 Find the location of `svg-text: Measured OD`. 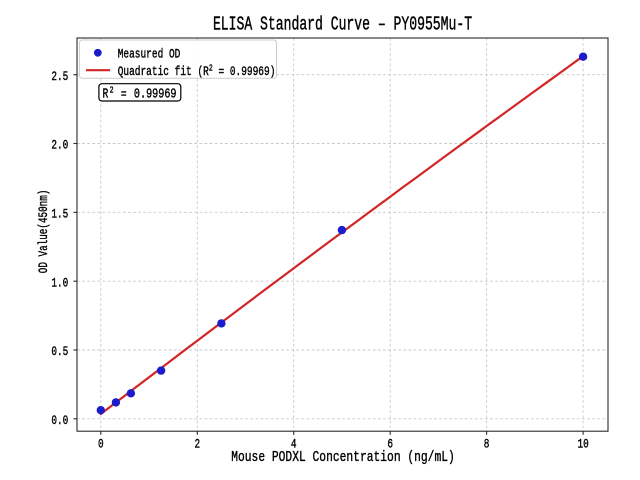

svg-text: Measured OD is located at coordinates (149, 54).